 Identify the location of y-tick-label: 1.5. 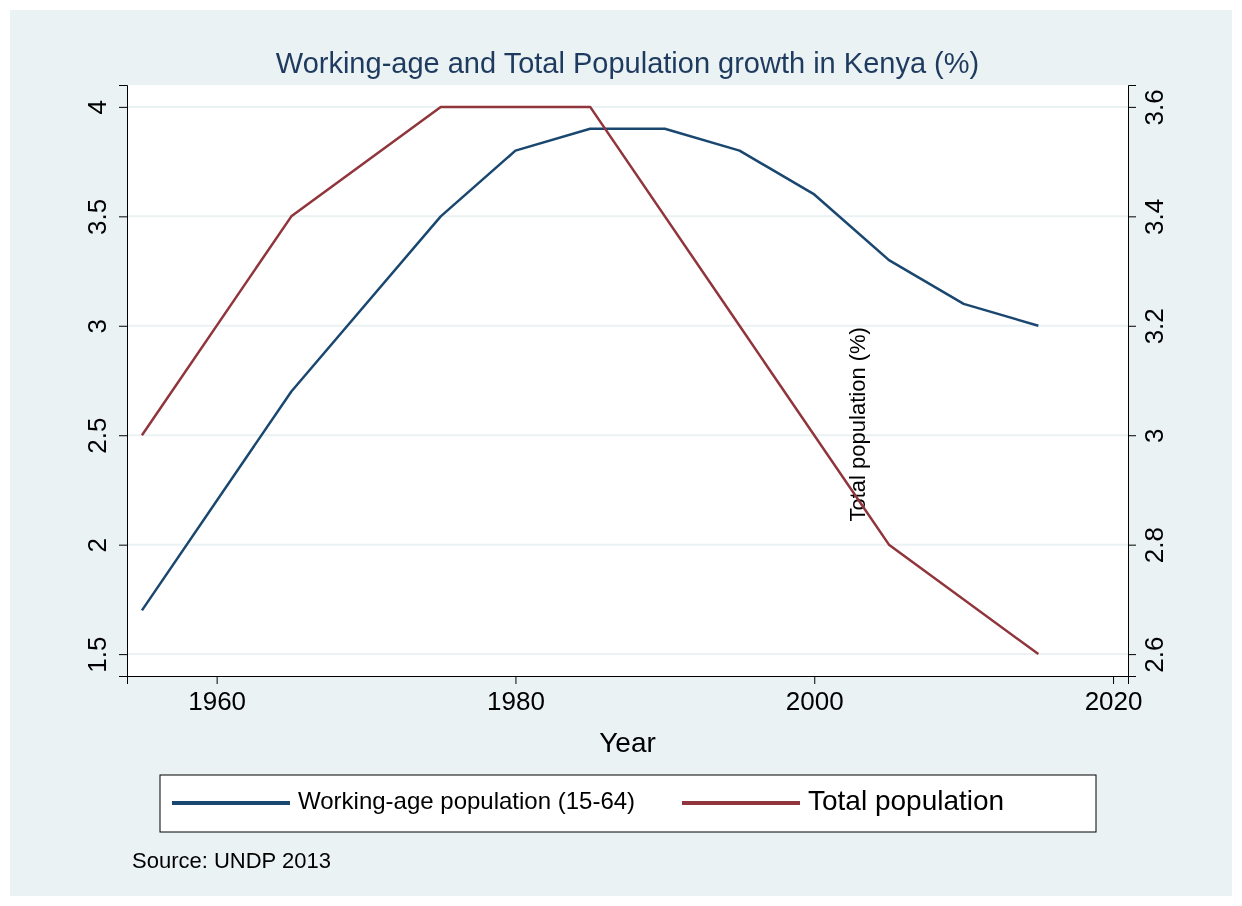
(96, 654).